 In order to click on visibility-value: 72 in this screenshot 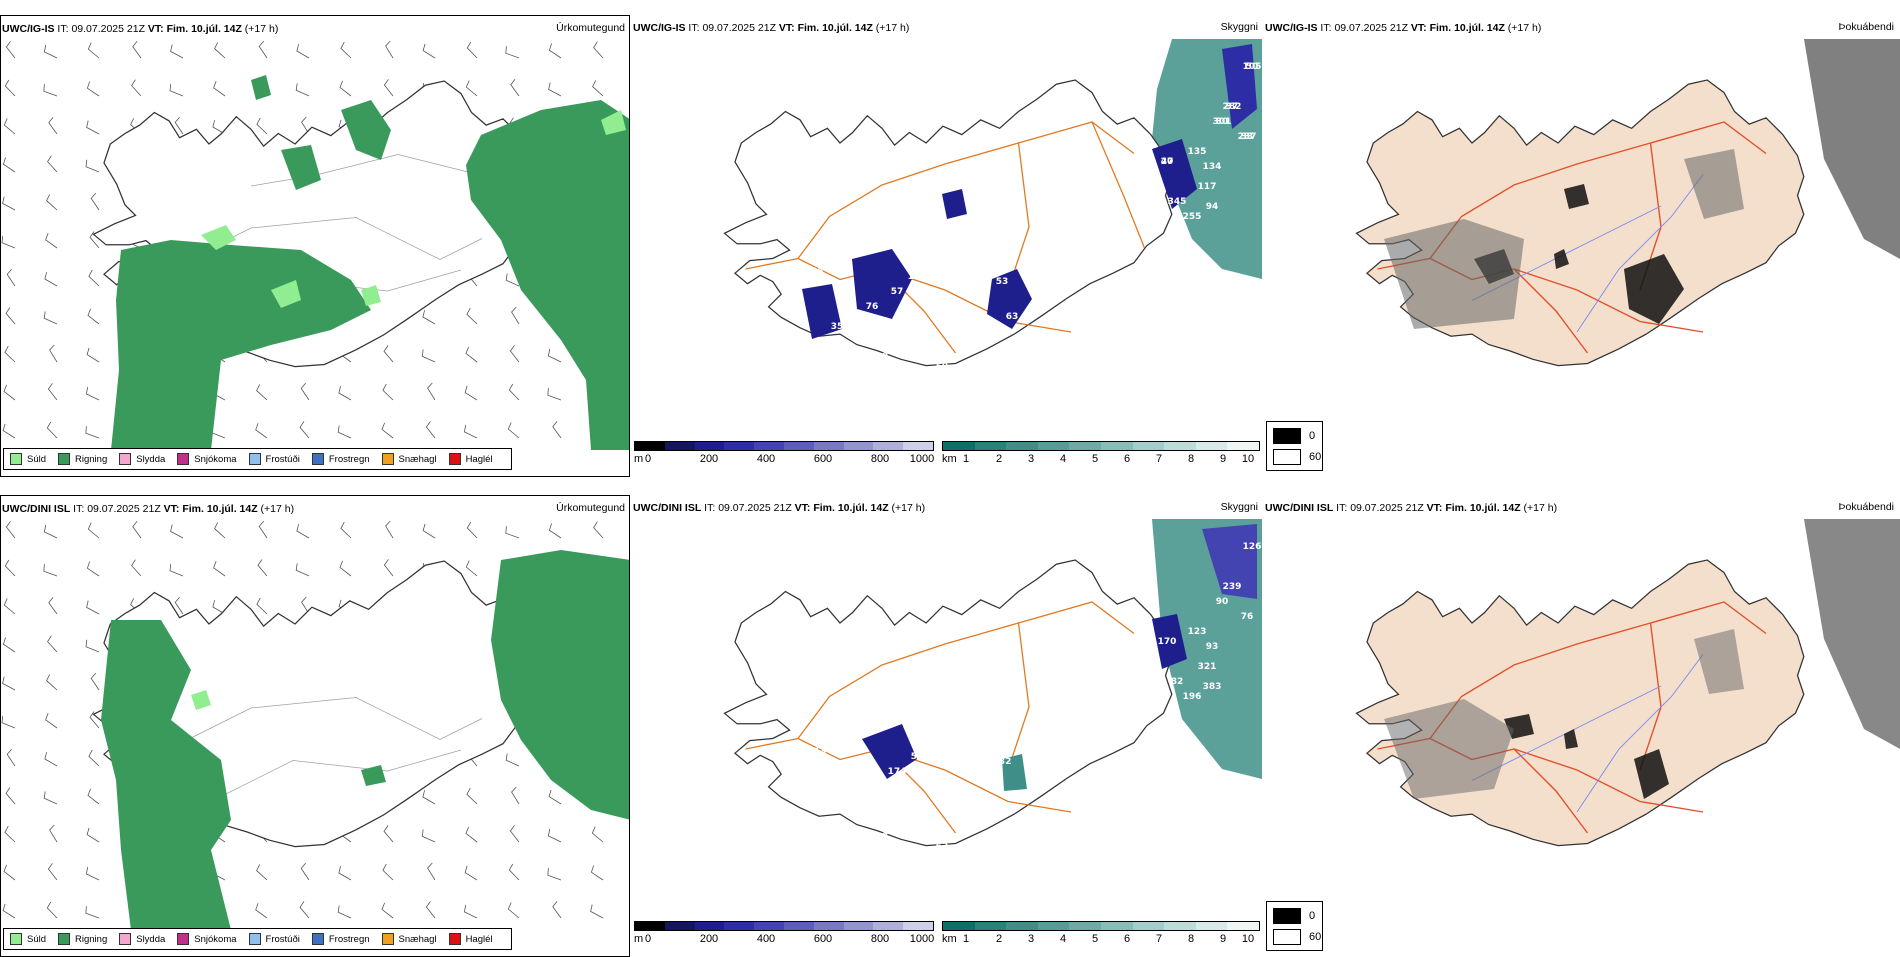, I will do `click(862, 817)`.